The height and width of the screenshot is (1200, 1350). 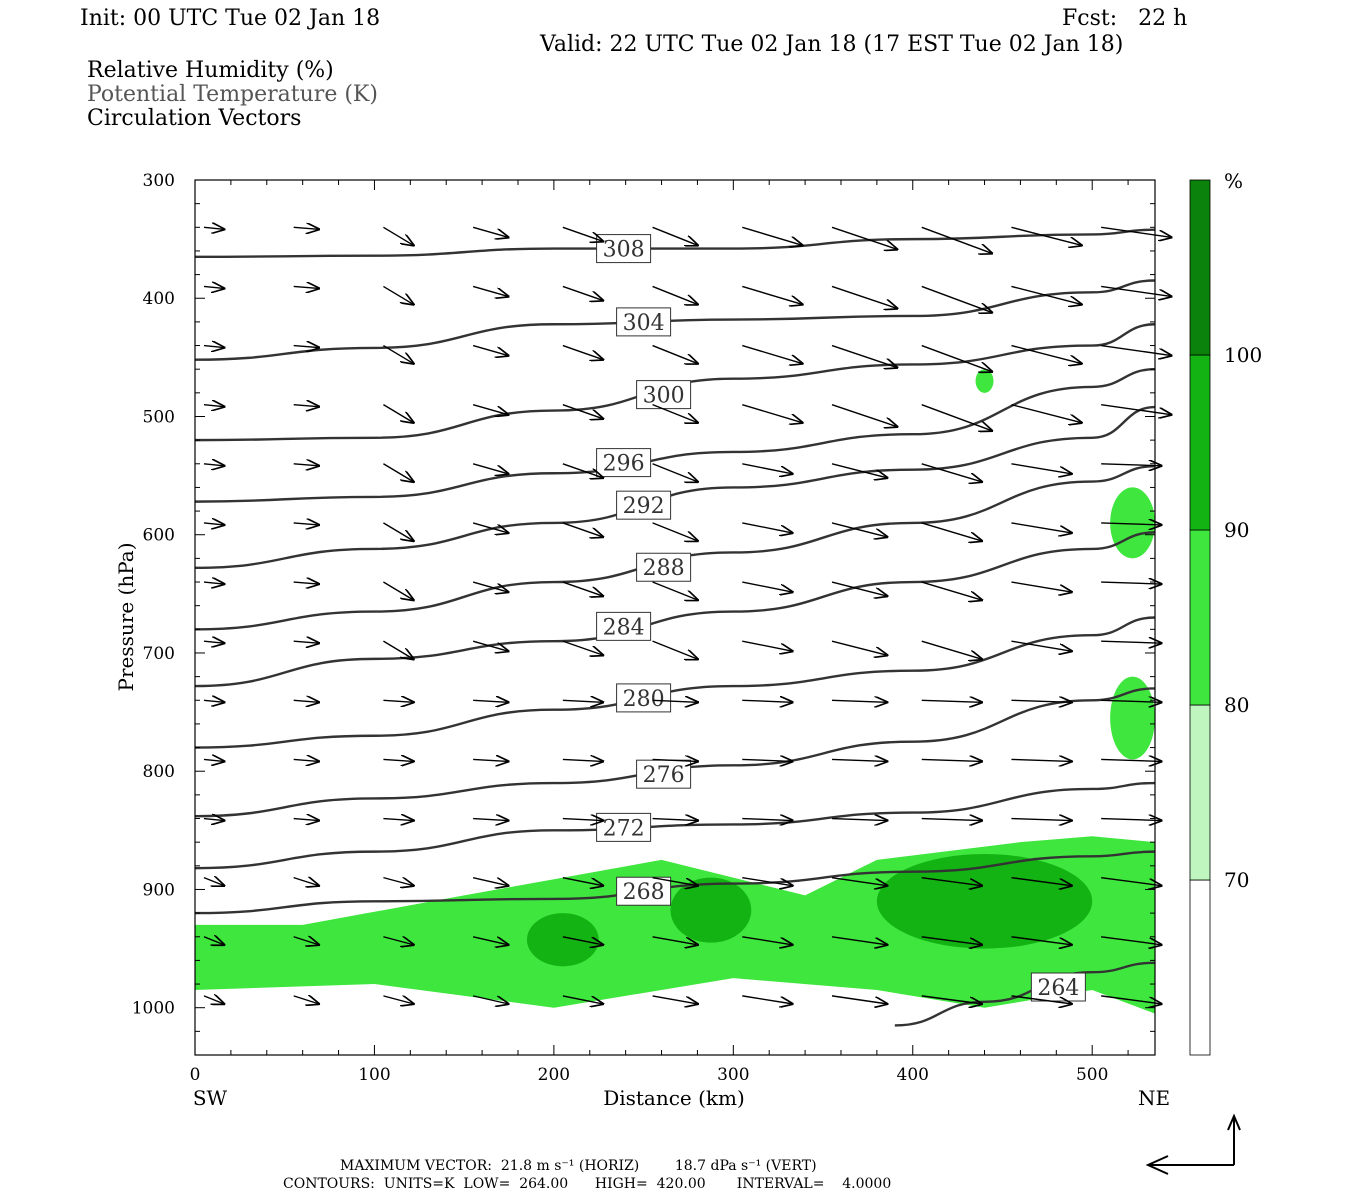 What do you see at coordinates (644, 892) in the screenshot?
I see `contour-label: 268` at bounding box center [644, 892].